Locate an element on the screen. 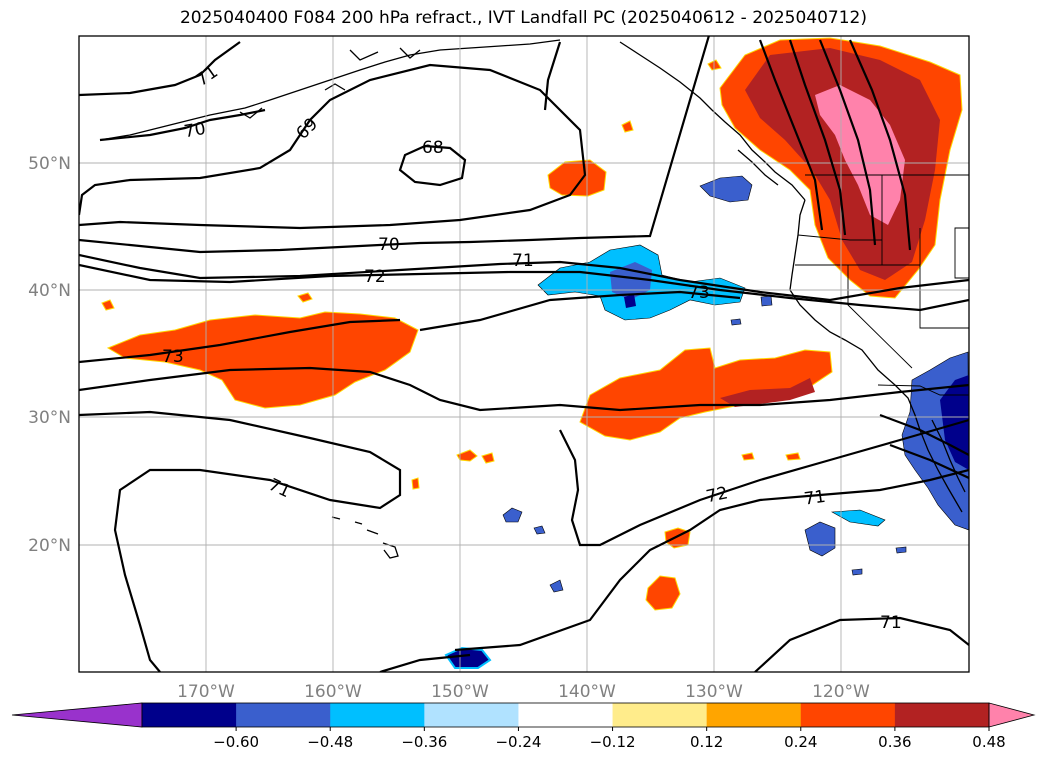  anomaly-region-sw-coast-deep is located at coordinates (954, 422).